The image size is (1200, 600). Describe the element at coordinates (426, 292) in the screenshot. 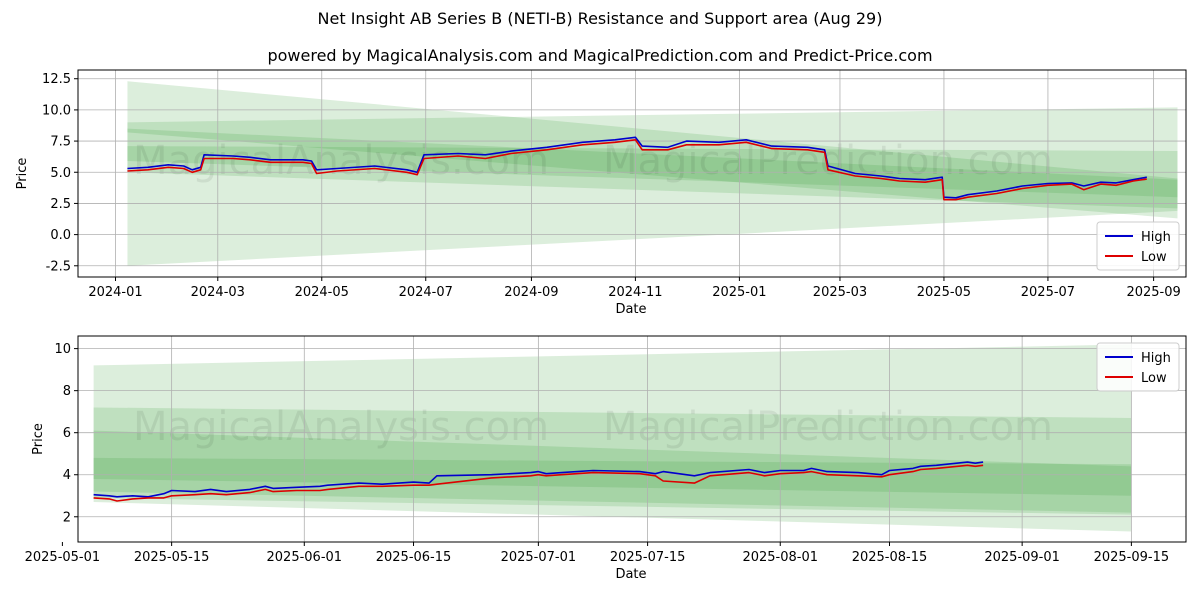

I see `x-tick-label: 2024-07` at that location.